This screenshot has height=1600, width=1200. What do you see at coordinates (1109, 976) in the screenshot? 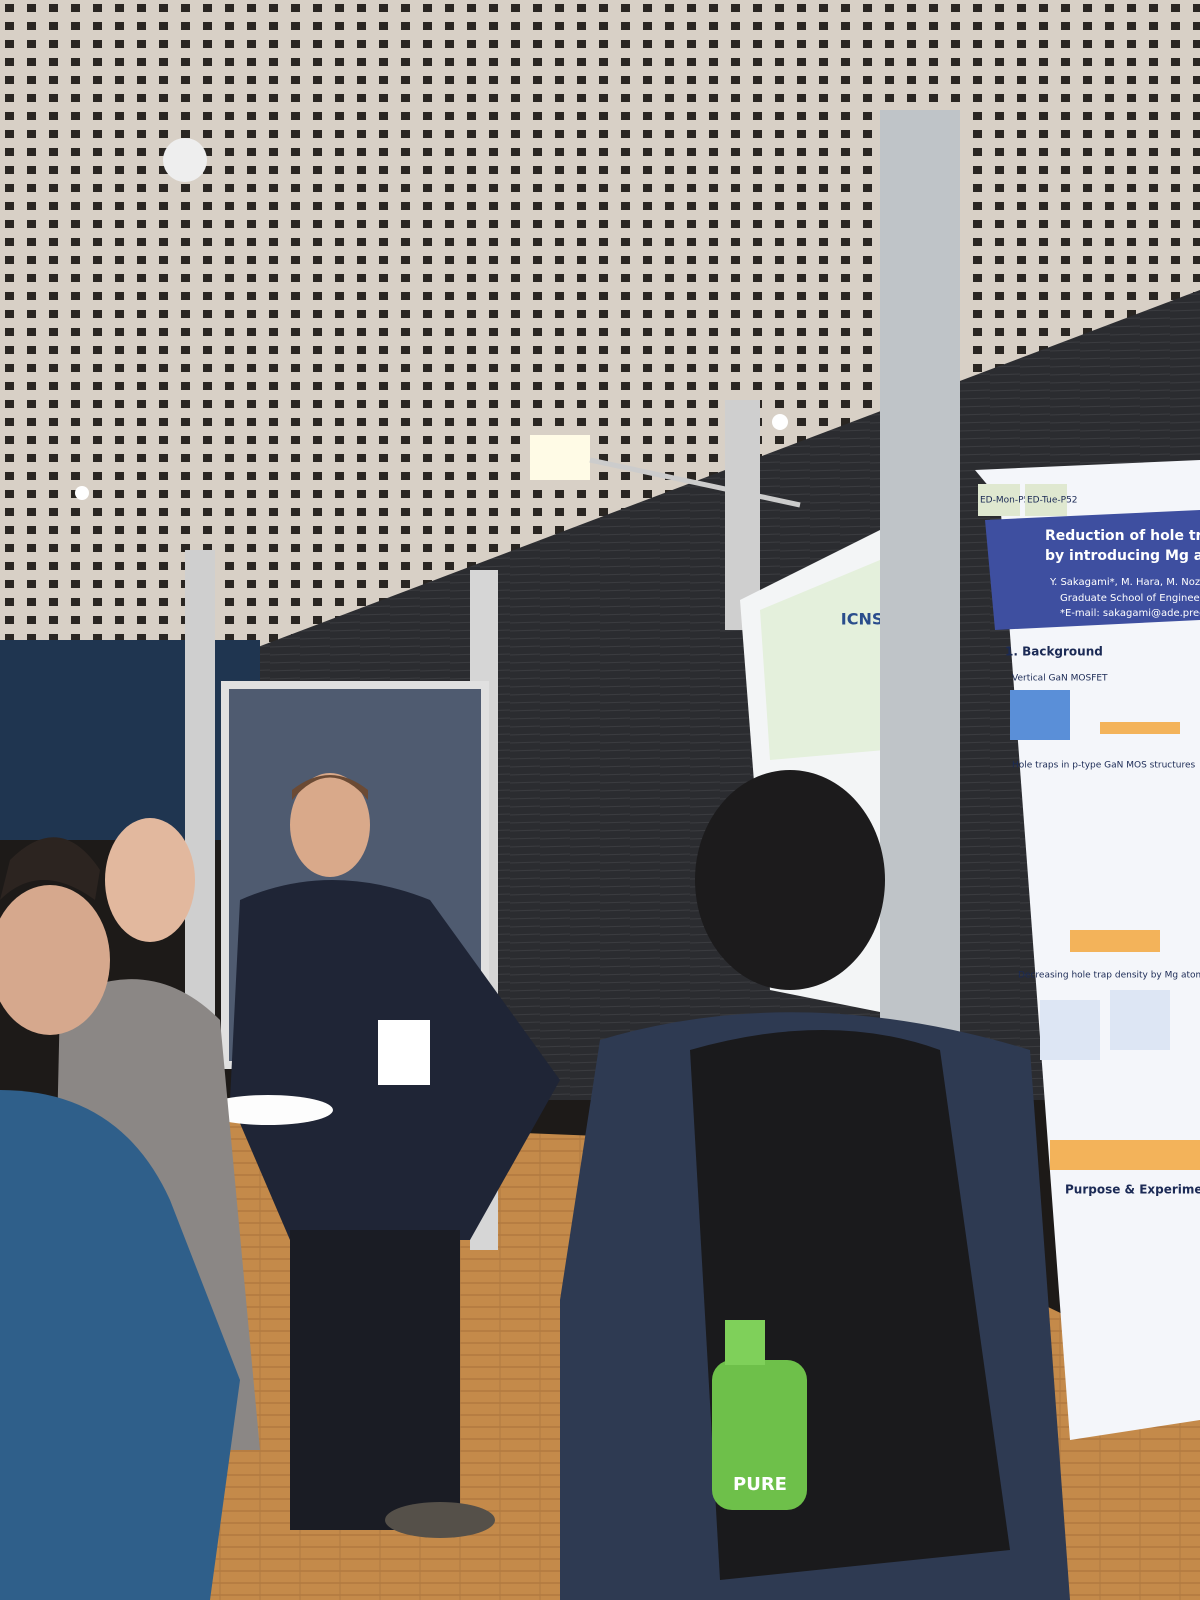
I see `section-subtitle: Decreasing hole trap density by Mg atoms` at bounding box center [1109, 976].